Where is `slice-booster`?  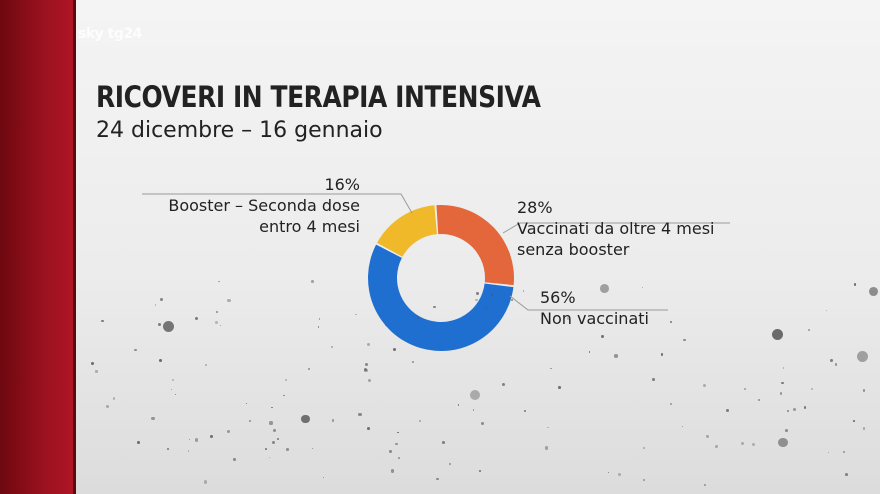
slice-booster is located at coordinates (407, 231).